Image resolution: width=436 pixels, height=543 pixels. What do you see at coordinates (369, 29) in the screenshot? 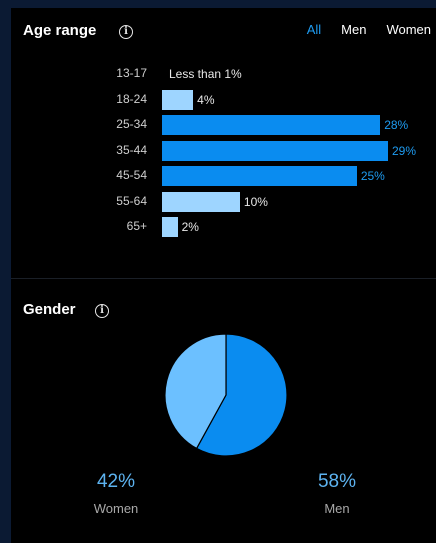
I see `gender-filter-tabs: All Men Women` at bounding box center [369, 29].